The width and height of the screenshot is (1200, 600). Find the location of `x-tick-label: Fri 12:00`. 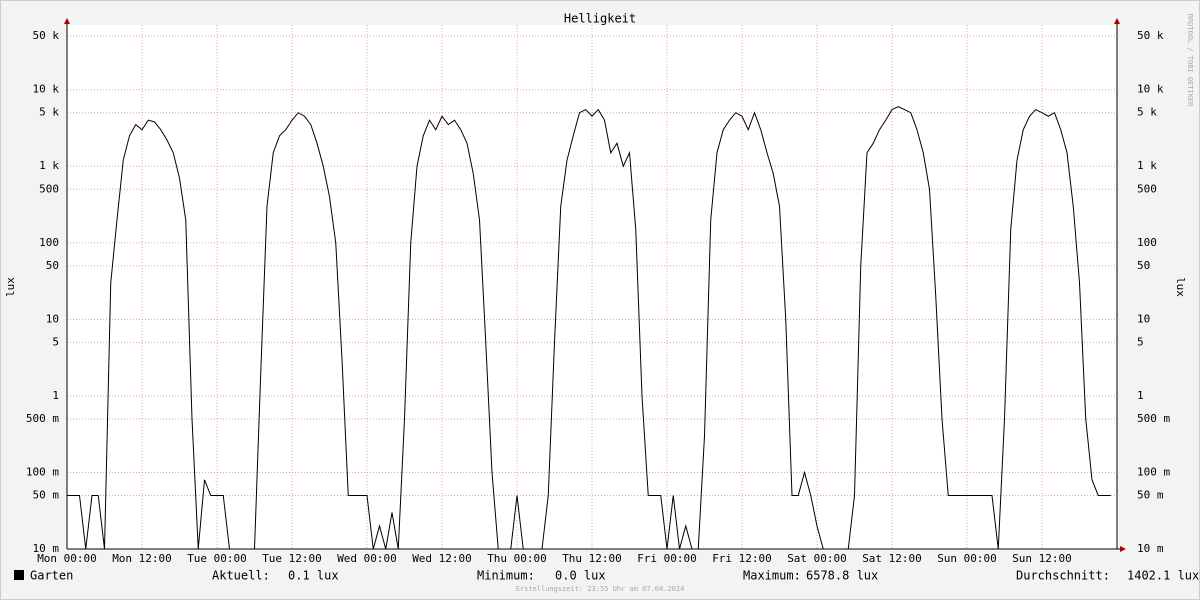

x-tick-label: Fri 12:00 is located at coordinates (742, 558).